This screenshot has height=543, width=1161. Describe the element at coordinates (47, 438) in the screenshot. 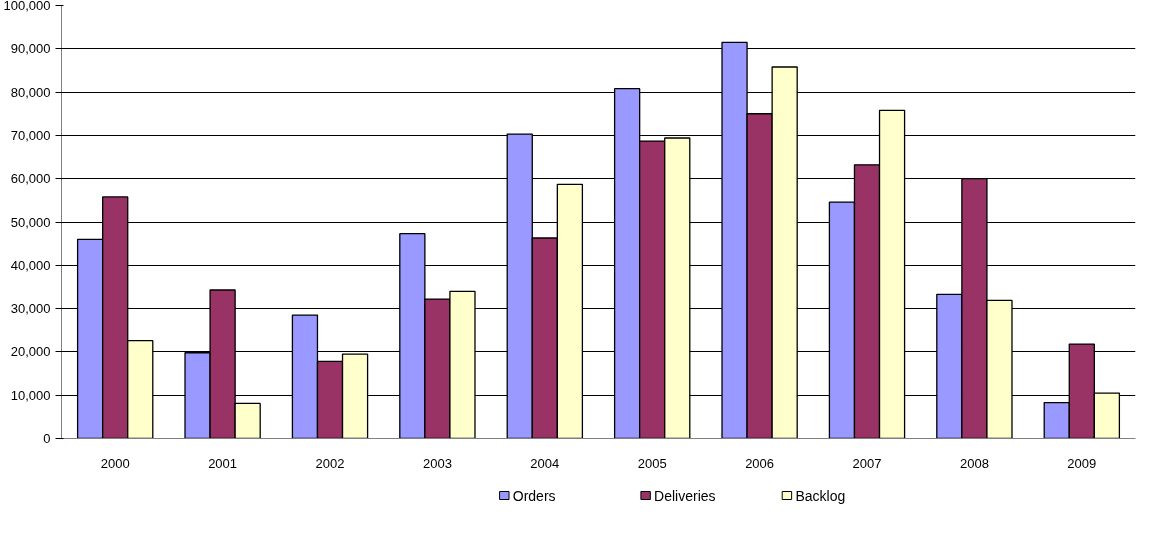

I see `y-tick-label: 0` at that location.